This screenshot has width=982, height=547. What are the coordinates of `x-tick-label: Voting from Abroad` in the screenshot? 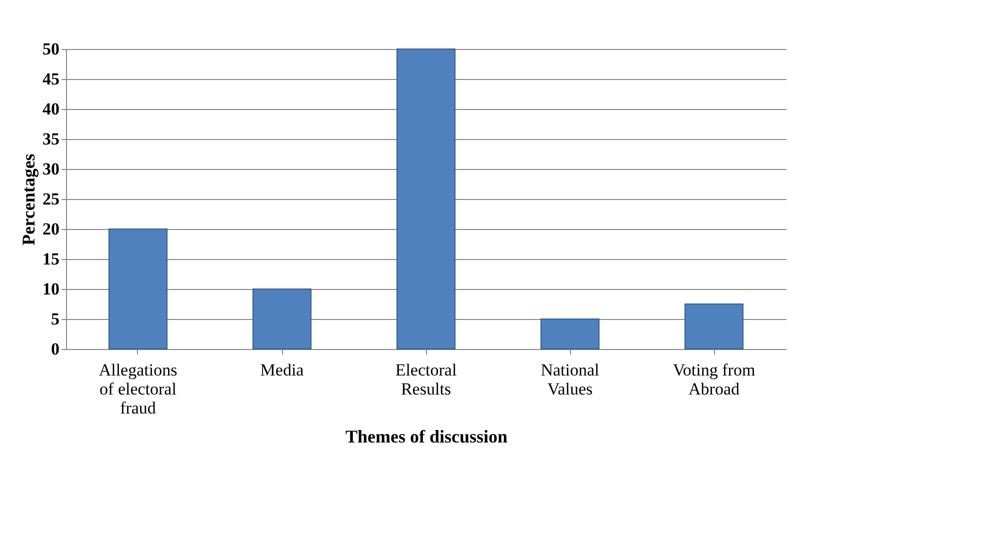 It's located at (714, 379).